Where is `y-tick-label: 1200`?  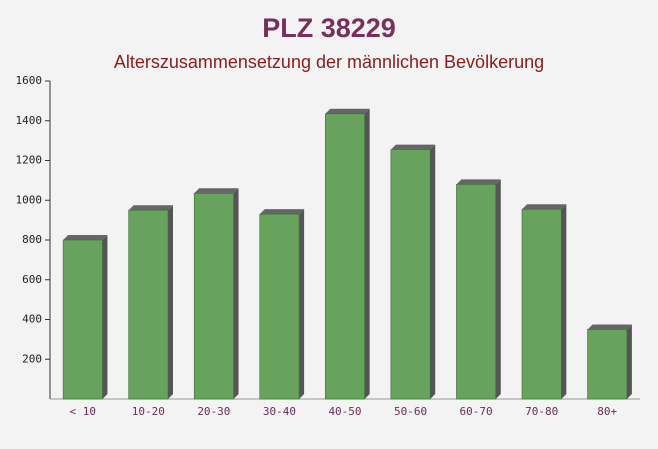
y-tick-label: 1200 is located at coordinates (29, 160).